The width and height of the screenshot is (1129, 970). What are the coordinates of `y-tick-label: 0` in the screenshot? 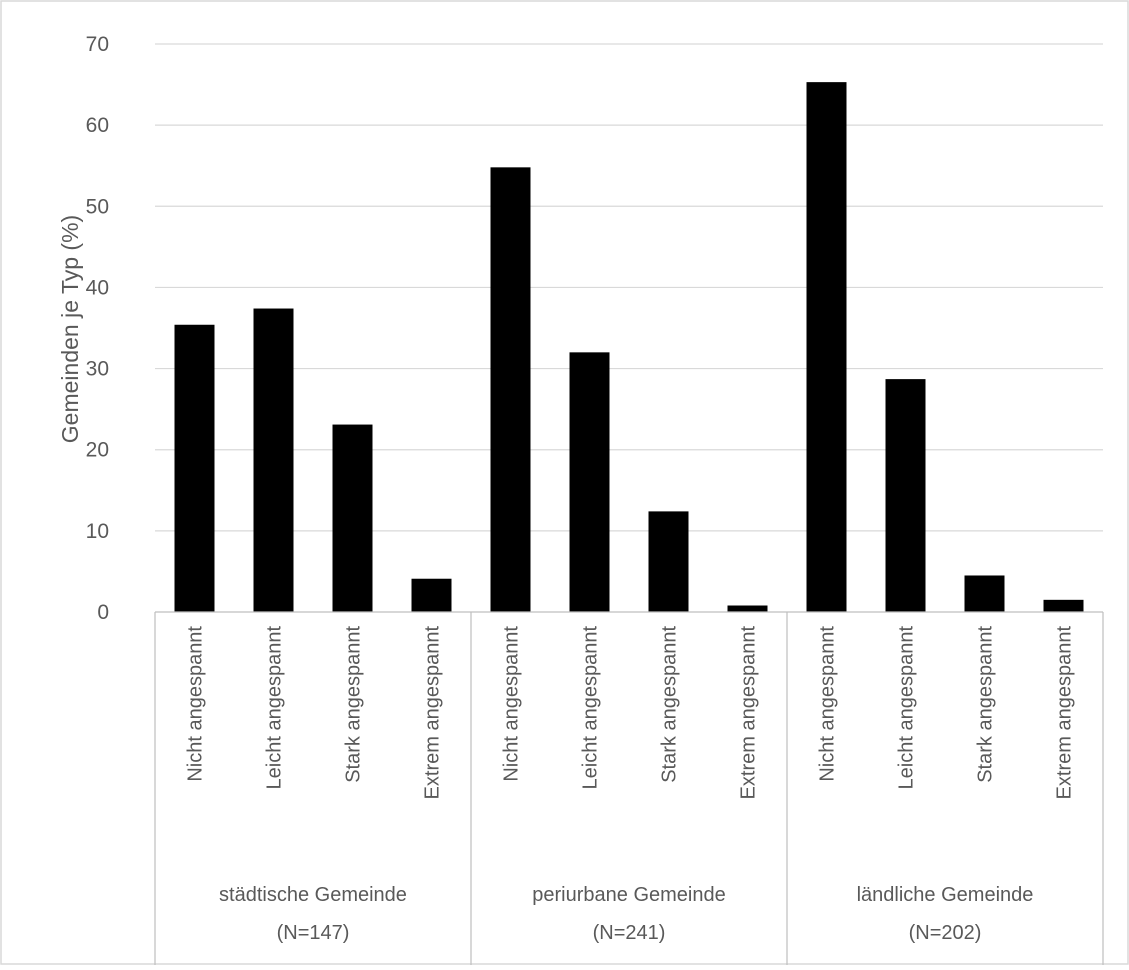 It's located at (103, 612).